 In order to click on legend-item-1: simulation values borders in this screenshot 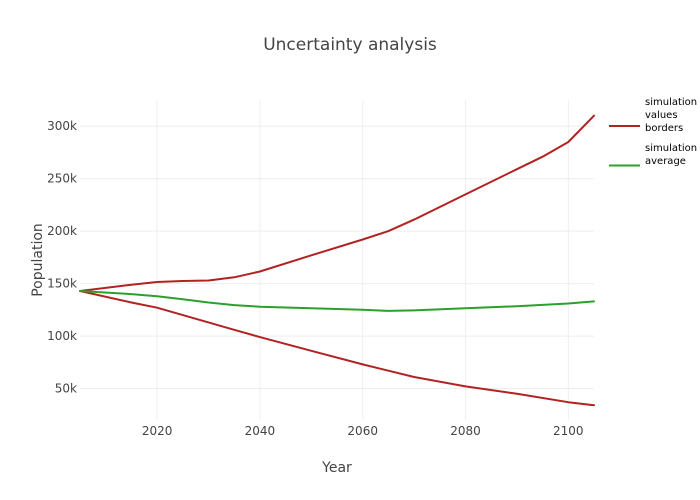, I will do `click(653, 115)`.